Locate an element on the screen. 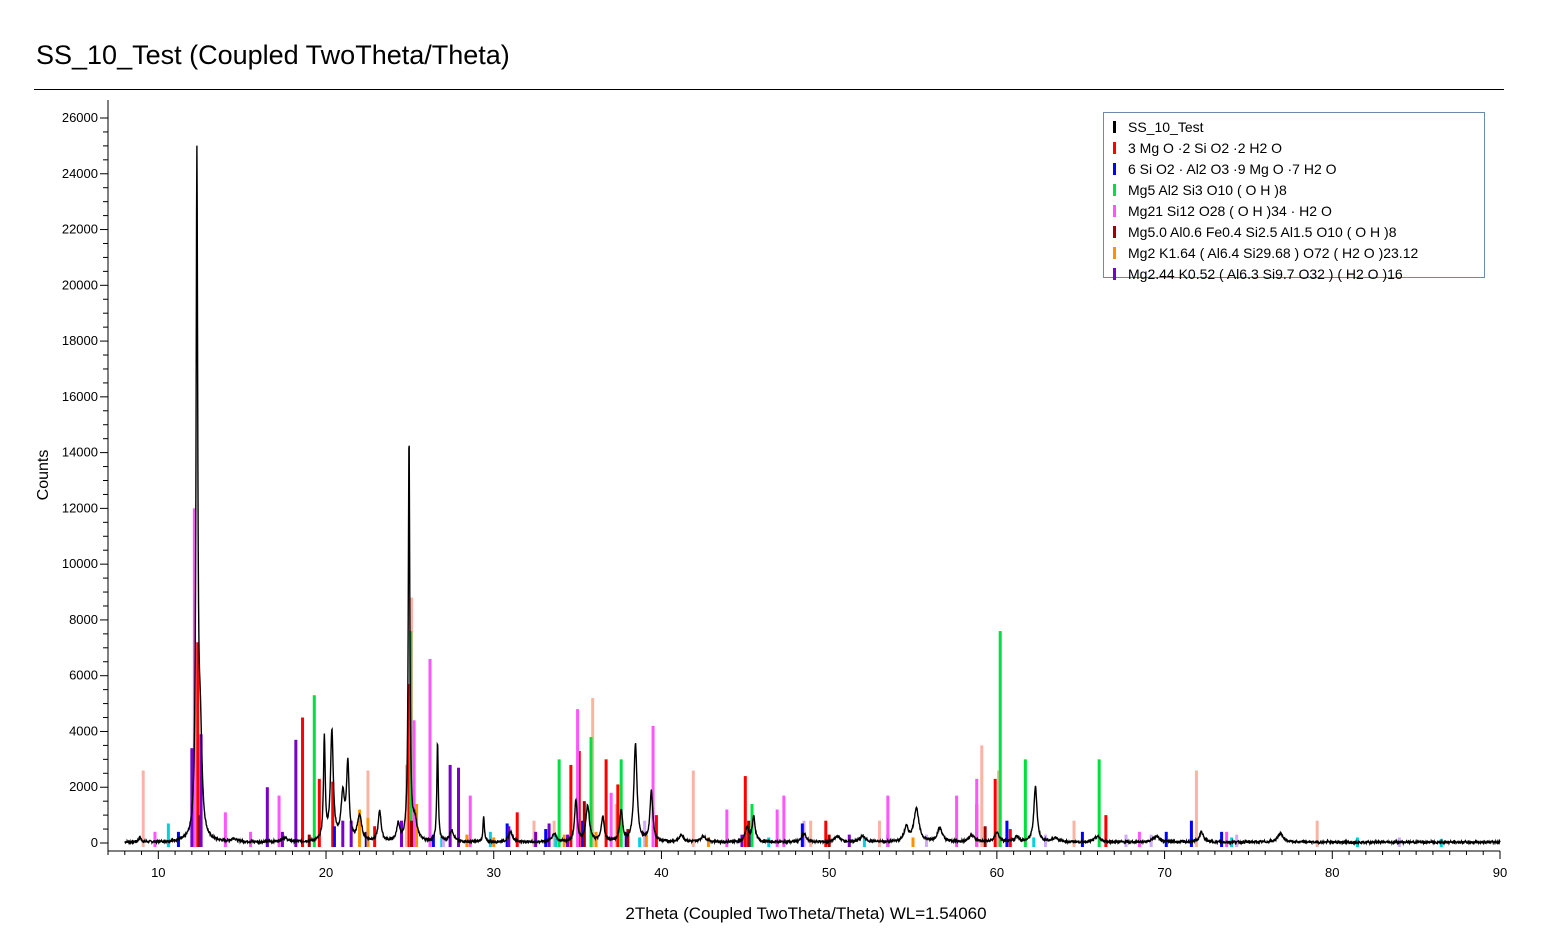 This screenshot has width=1564, height=949. y-tick-label: 26000 is located at coordinates (80, 117).